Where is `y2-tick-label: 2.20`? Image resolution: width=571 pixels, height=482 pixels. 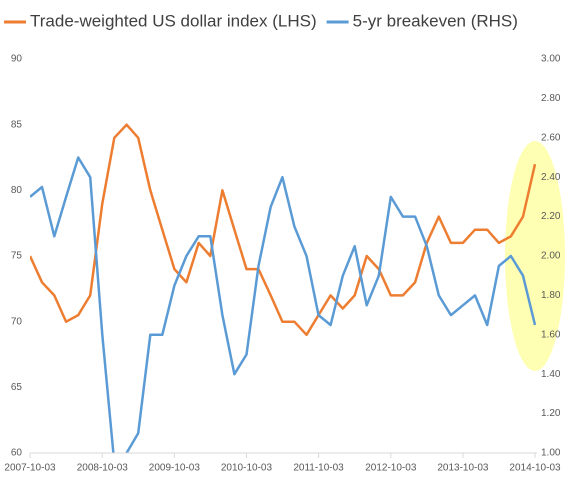
y2-tick-label: 2.20 is located at coordinates (551, 216).